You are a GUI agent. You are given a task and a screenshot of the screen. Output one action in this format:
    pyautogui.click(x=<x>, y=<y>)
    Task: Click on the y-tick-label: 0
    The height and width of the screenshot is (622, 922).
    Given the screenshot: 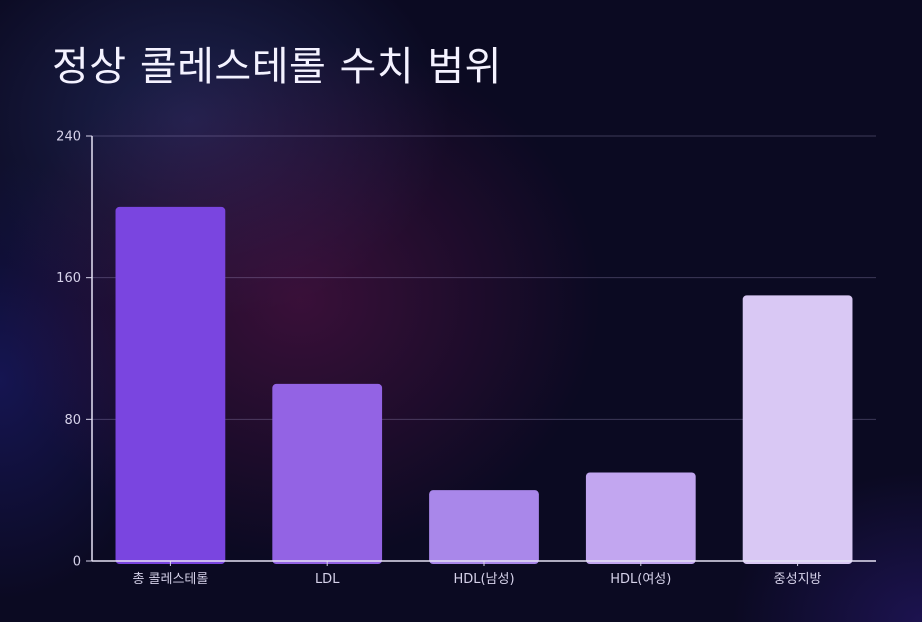 What is the action you would take?
    pyautogui.click(x=77, y=562)
    